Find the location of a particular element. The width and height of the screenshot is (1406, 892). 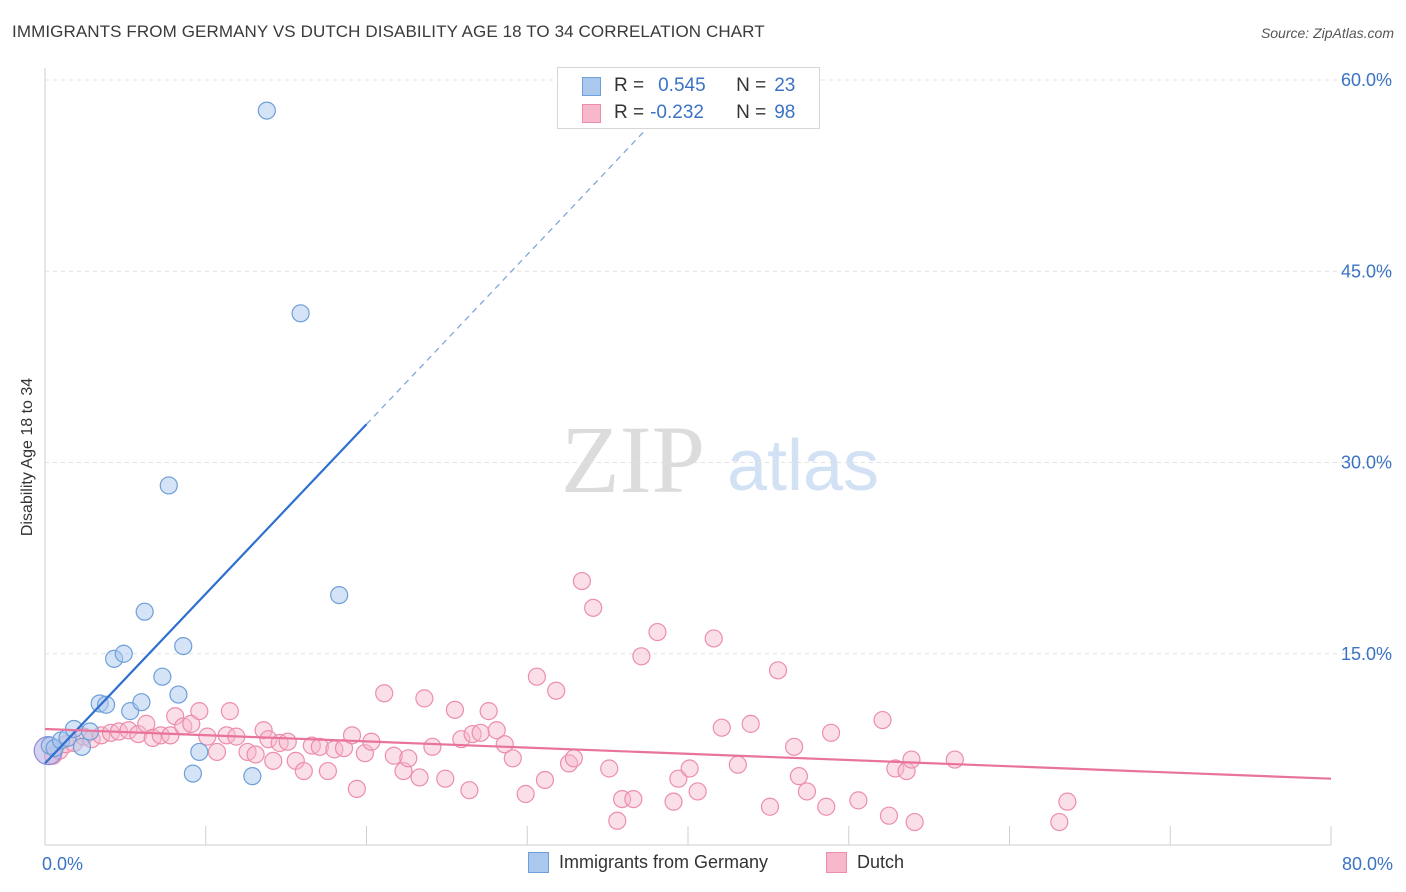

n-value: 23 is located at coordinates (785, 85).